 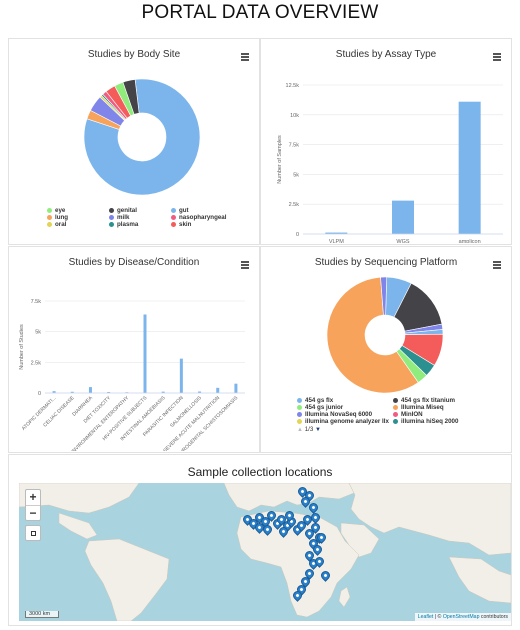 I want to click on bar-diarrhea, so click(x=90, y=390).